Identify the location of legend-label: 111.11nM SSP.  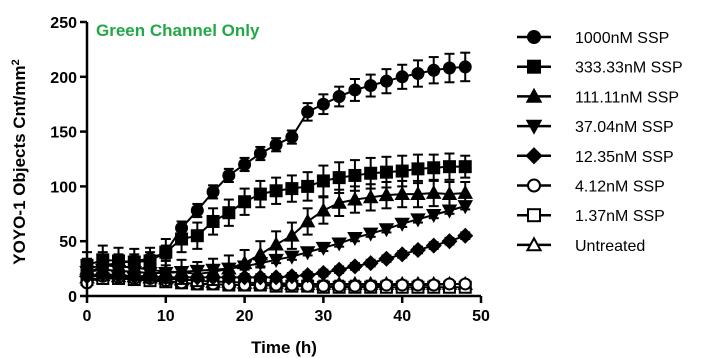
(627, 97).